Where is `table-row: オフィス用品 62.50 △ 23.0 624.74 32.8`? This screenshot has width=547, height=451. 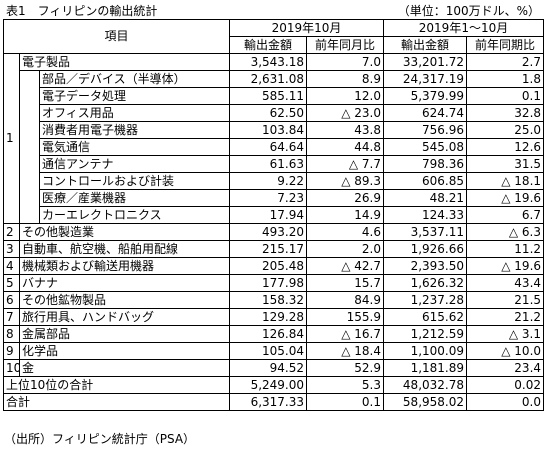
table-row: オフィス用品 62.50 △ 23.0 624.74 32.8 is located at coordinates (274, 113).